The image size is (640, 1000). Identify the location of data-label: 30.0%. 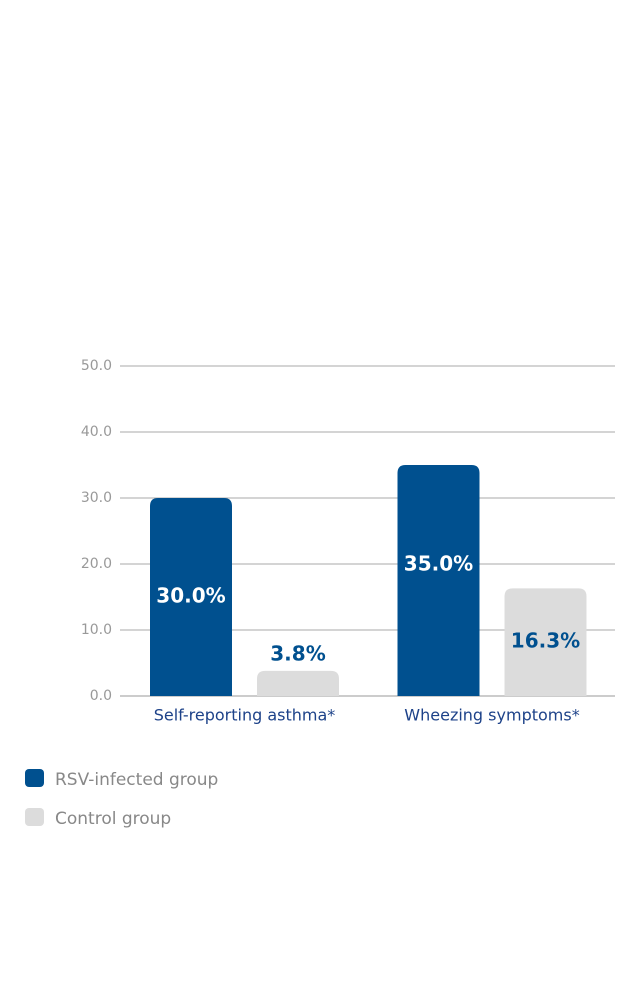
(190, 596).